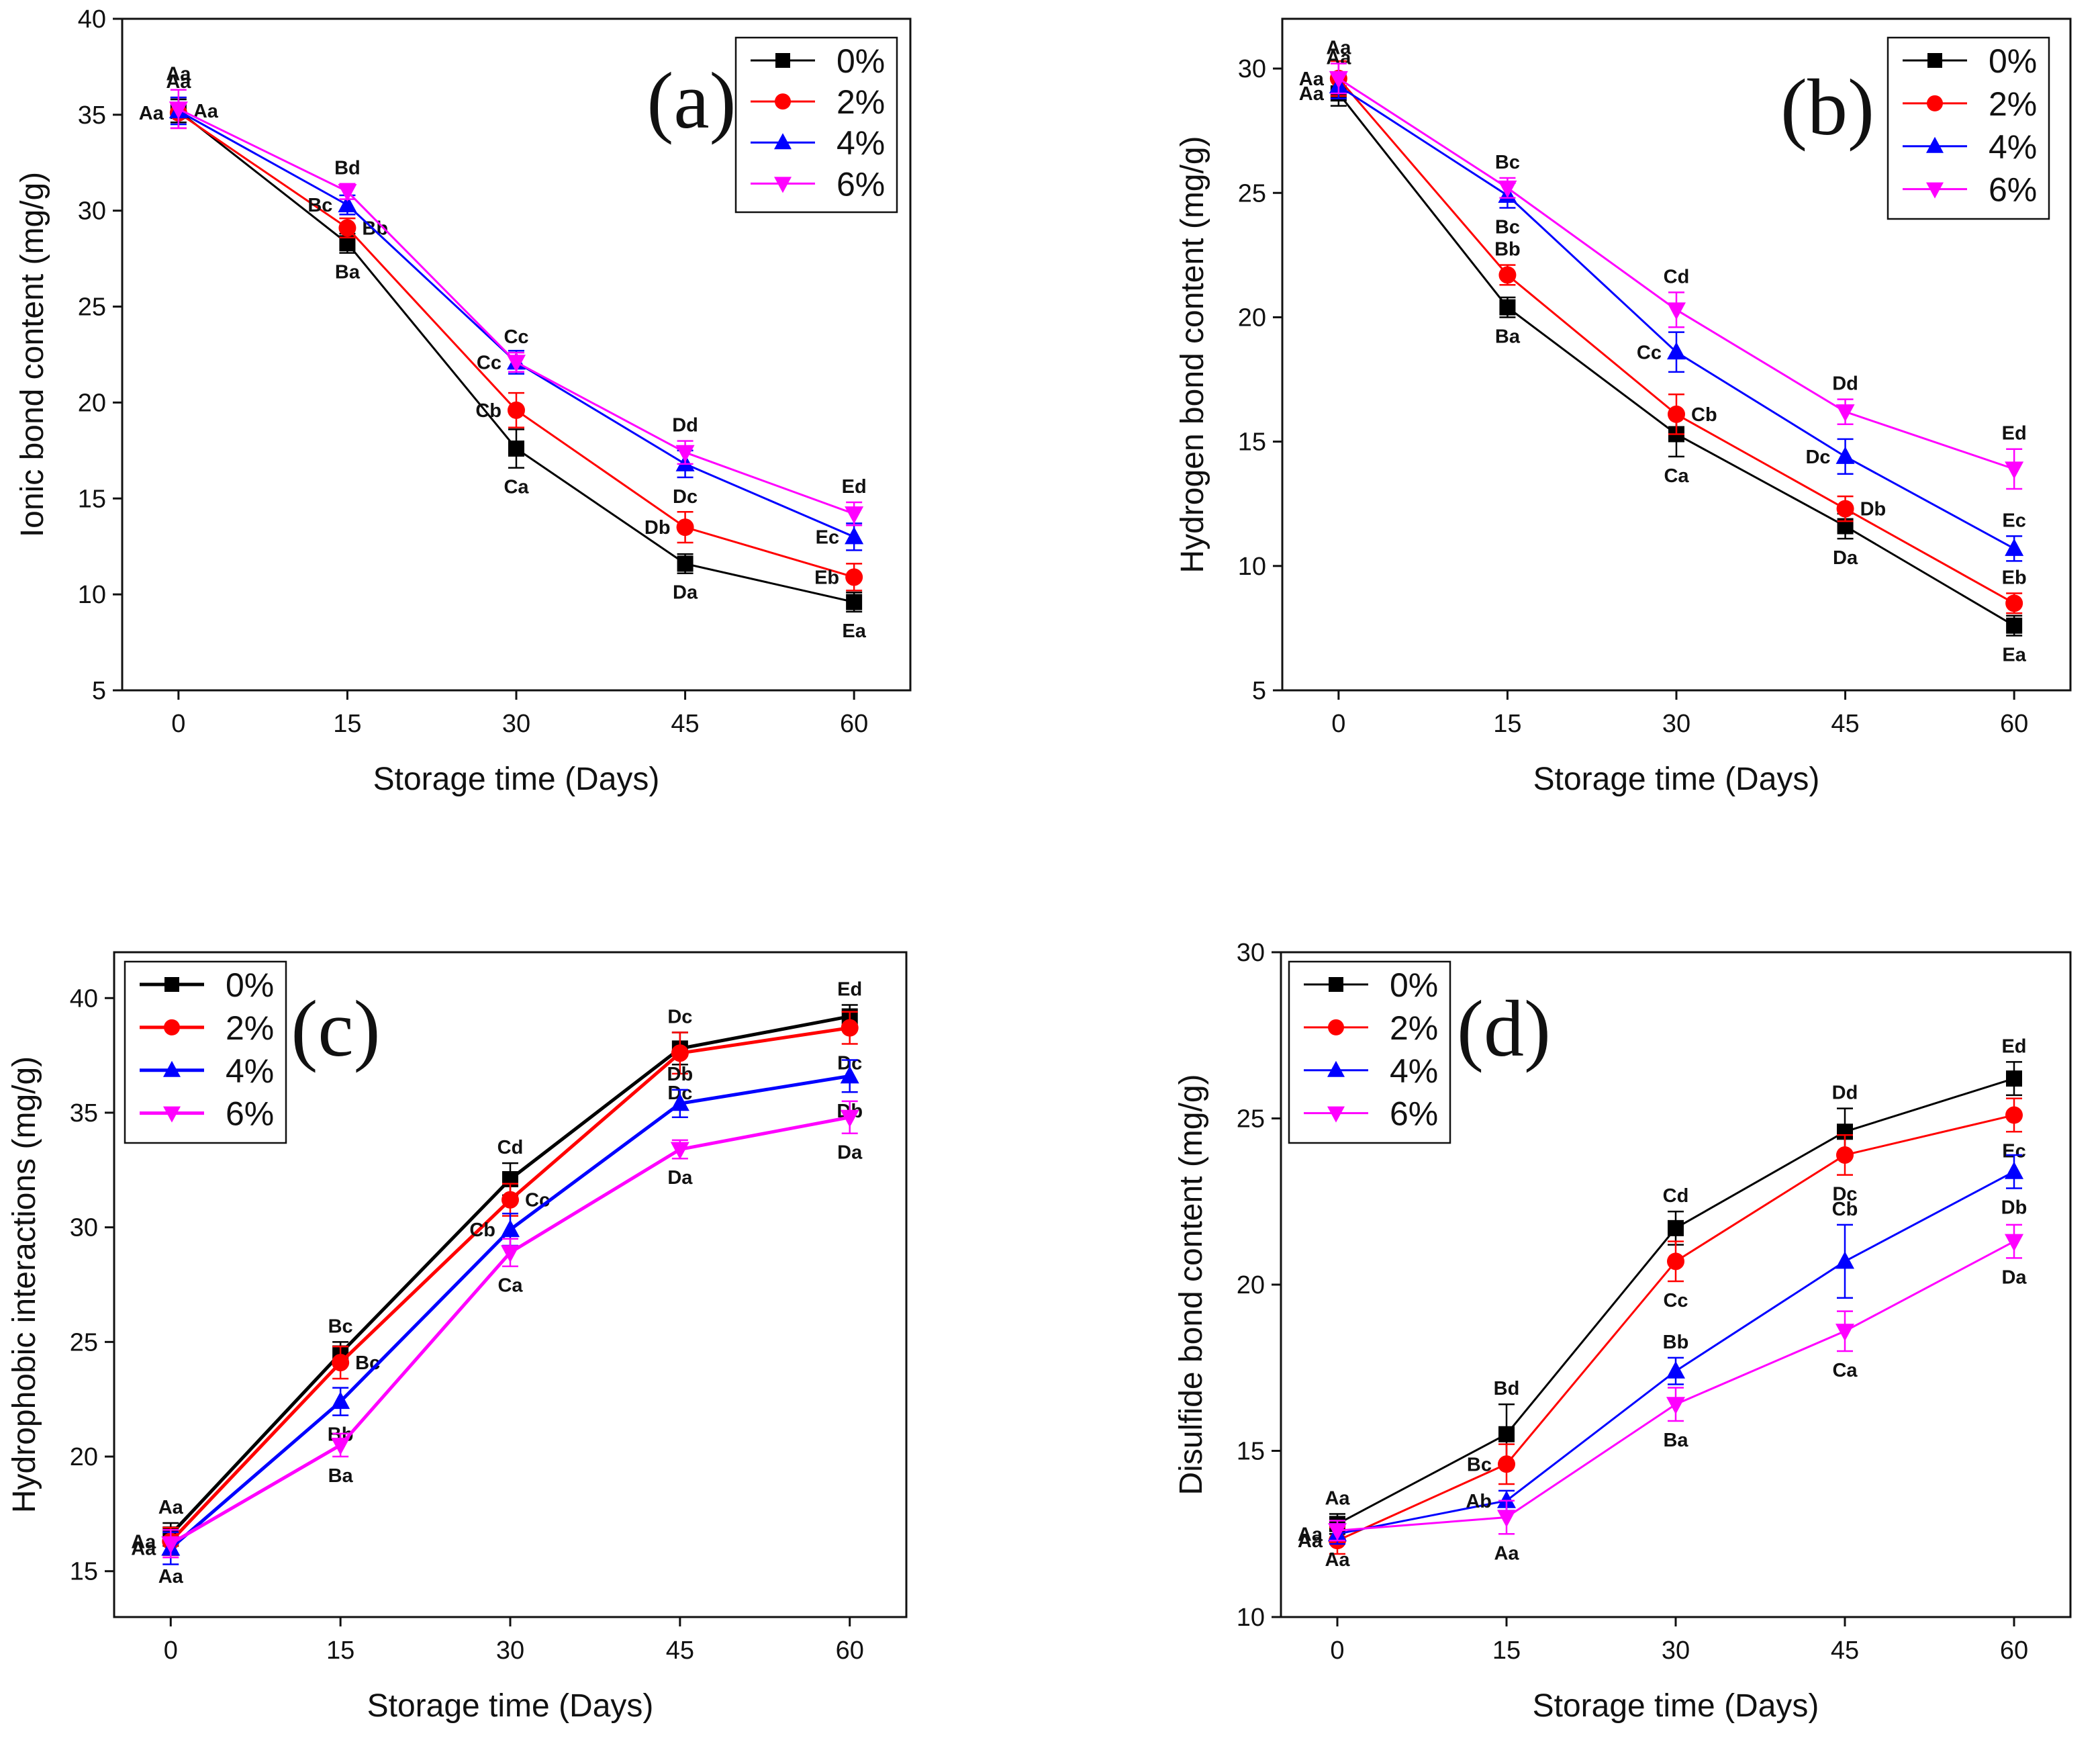 This screenshot has width=2100, height=1750. What do you see at coordinates (827, 537) in the screenshot?
I see `significance-label: Ec` at bounding box center [827, 537].